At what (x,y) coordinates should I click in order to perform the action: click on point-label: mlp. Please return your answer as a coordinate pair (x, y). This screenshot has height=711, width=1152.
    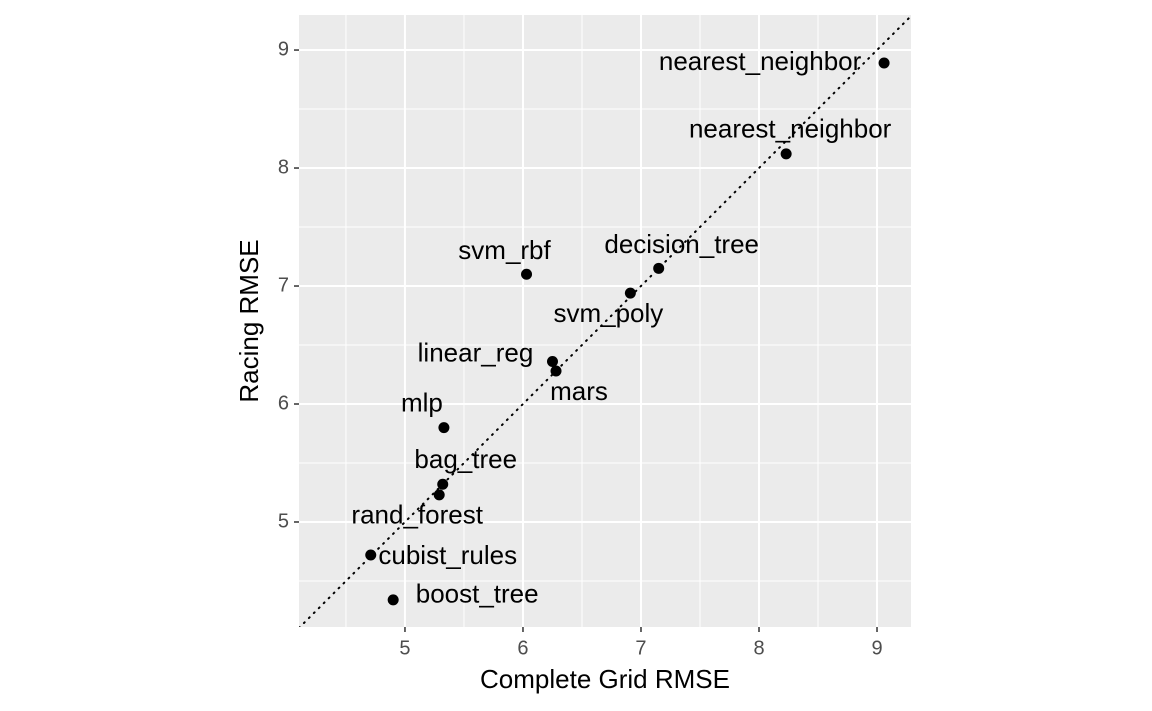
    Looking at the image, I should click on (422, 402).